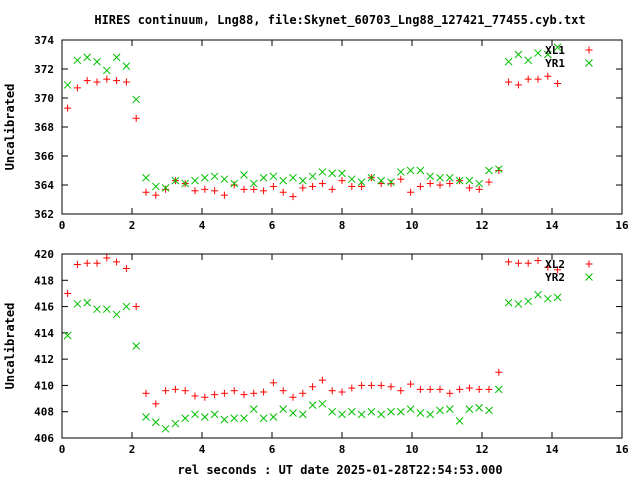 This screenshot has height=480, width=640. I want to click on bottom-x-tick-label: 10, so click(411, 449).